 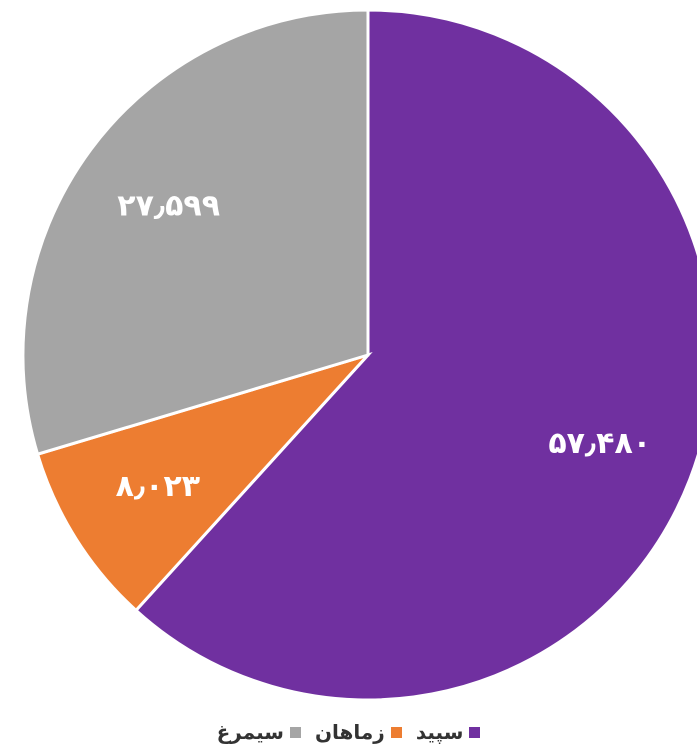 I want to click on value-label: ۵۷٫۴۸۰, so click(x=599, y=443).